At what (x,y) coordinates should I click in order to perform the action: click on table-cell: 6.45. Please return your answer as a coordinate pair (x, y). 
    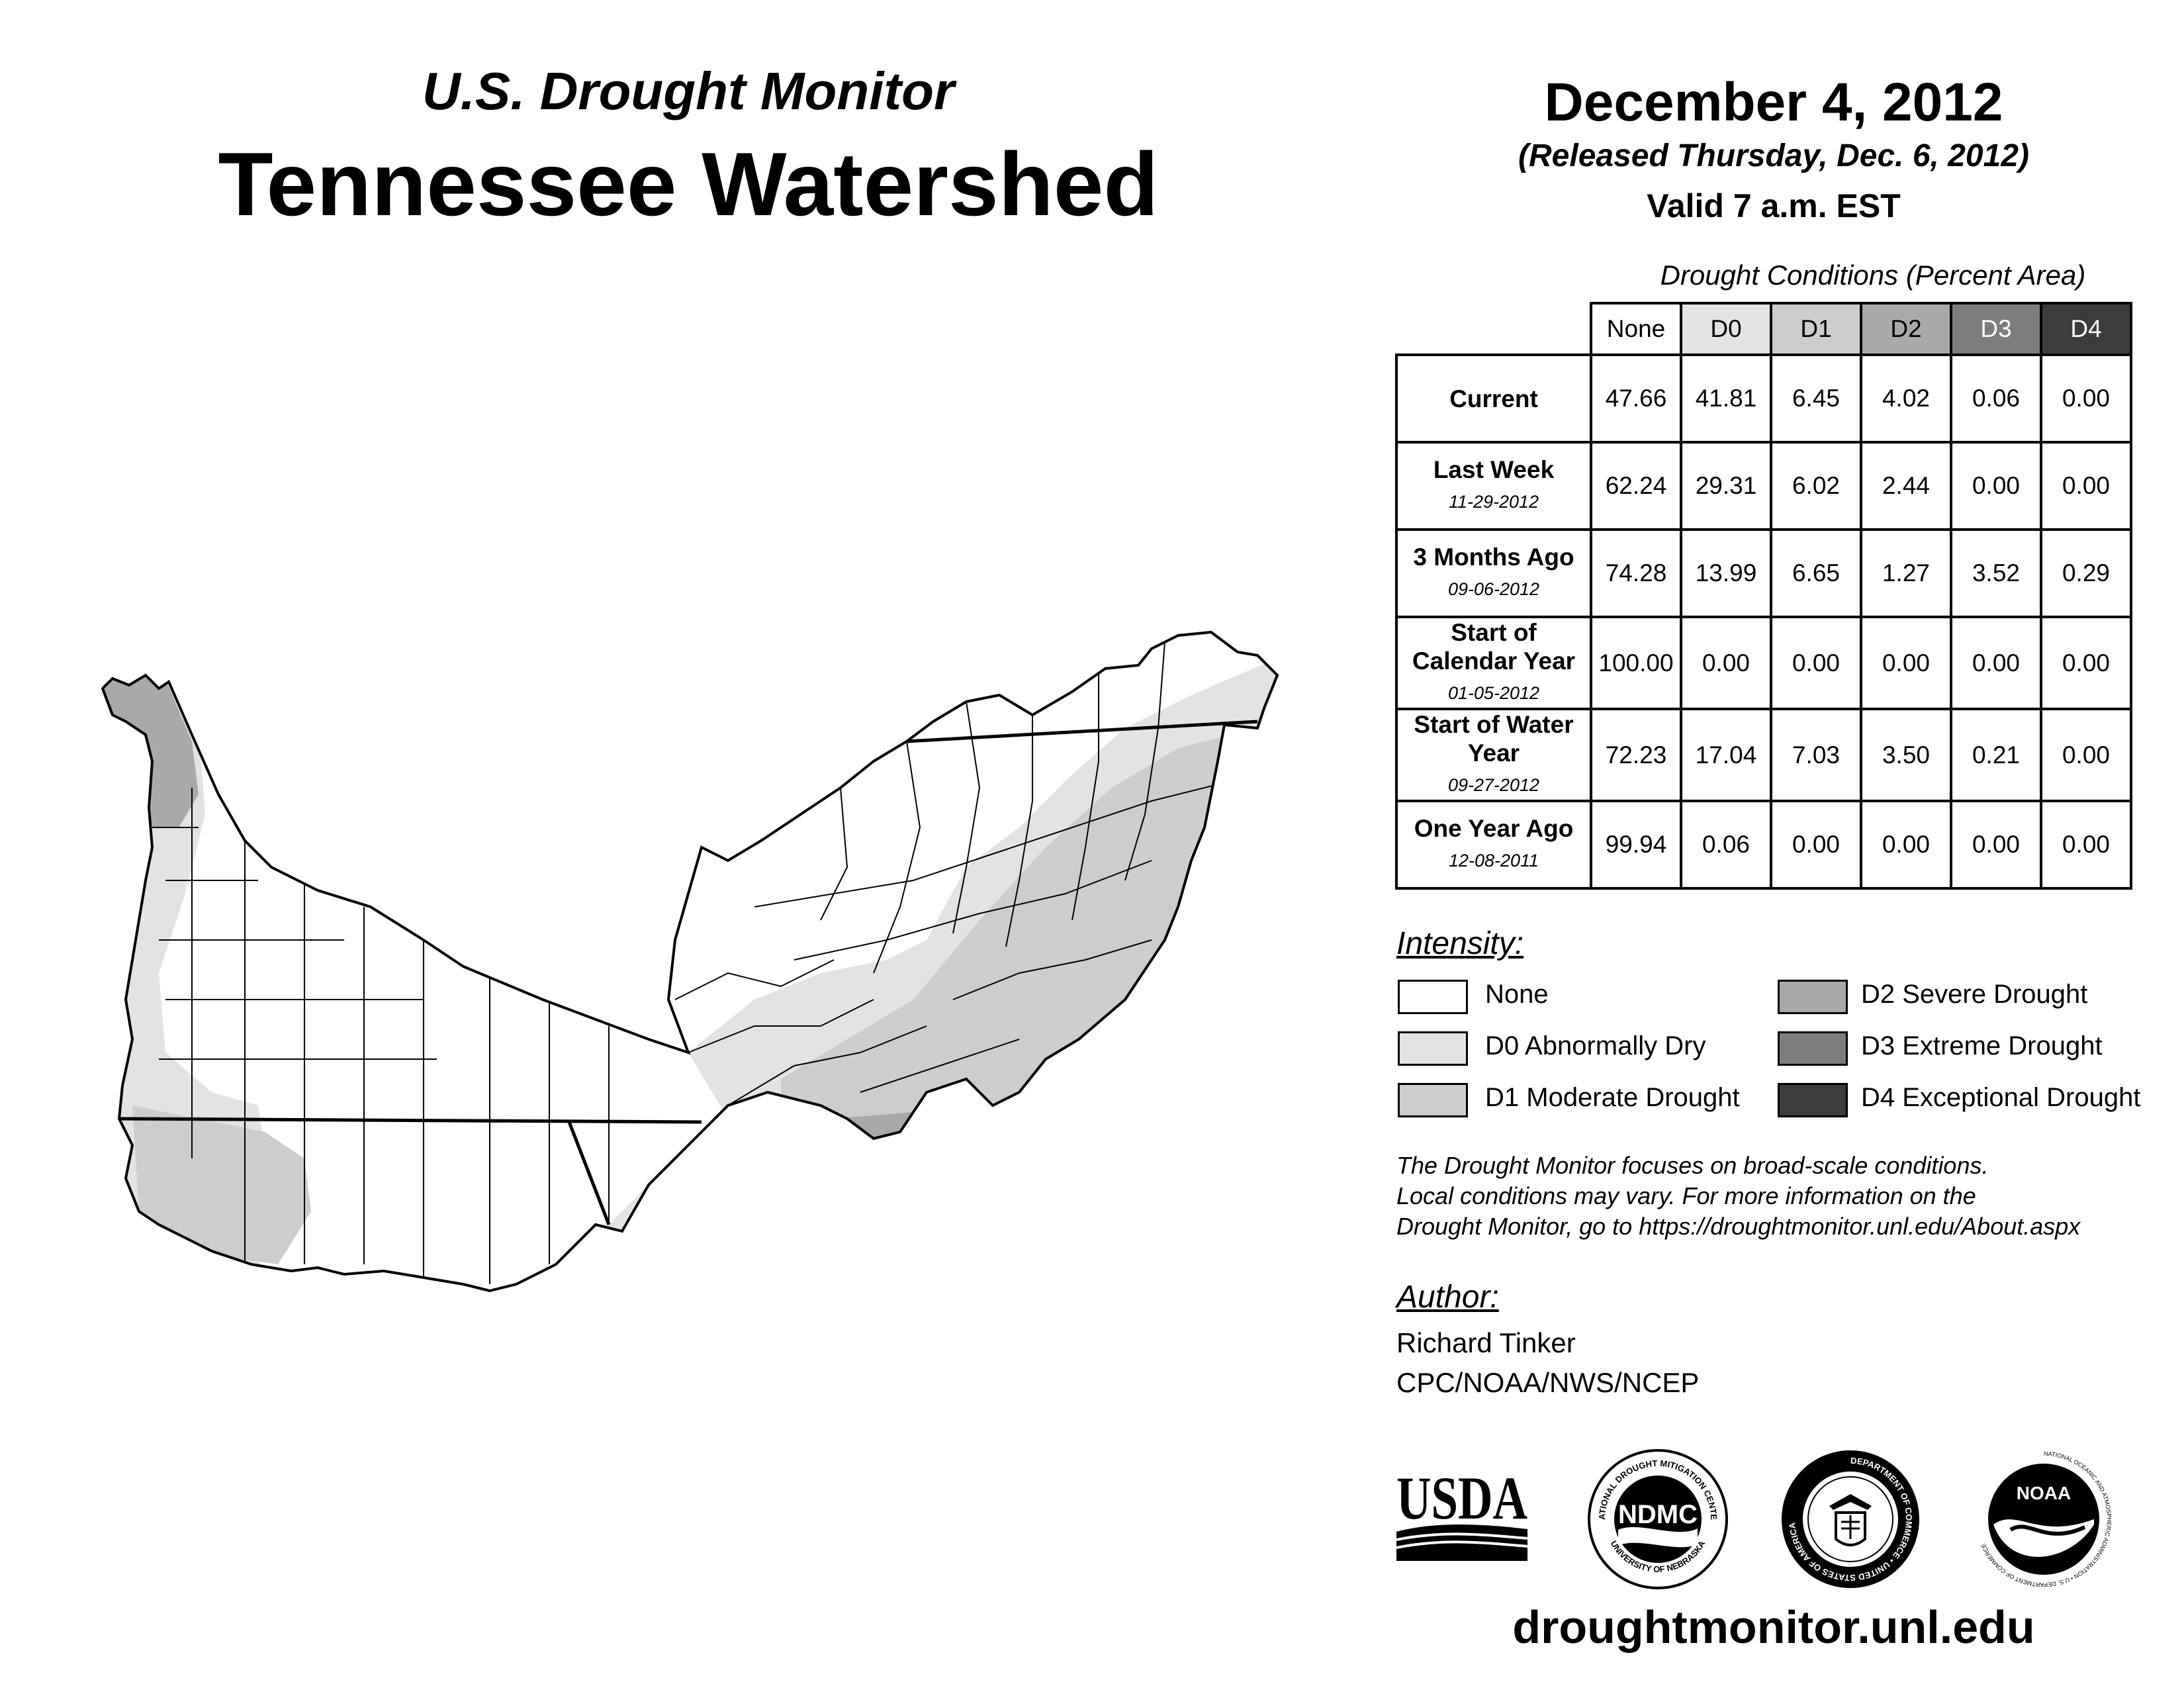
    Looking at the image, I should click on (1816, 398).